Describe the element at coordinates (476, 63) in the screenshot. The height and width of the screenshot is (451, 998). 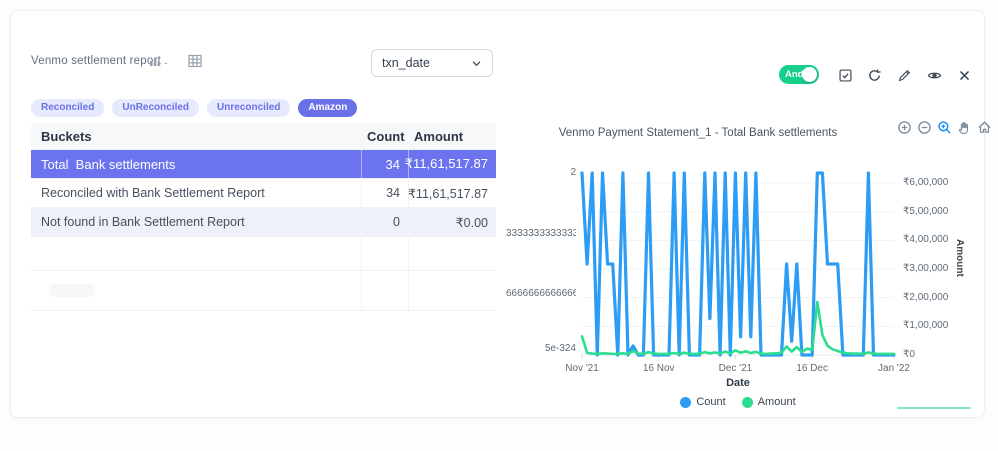
I see `chevron-down-icon` at that location.